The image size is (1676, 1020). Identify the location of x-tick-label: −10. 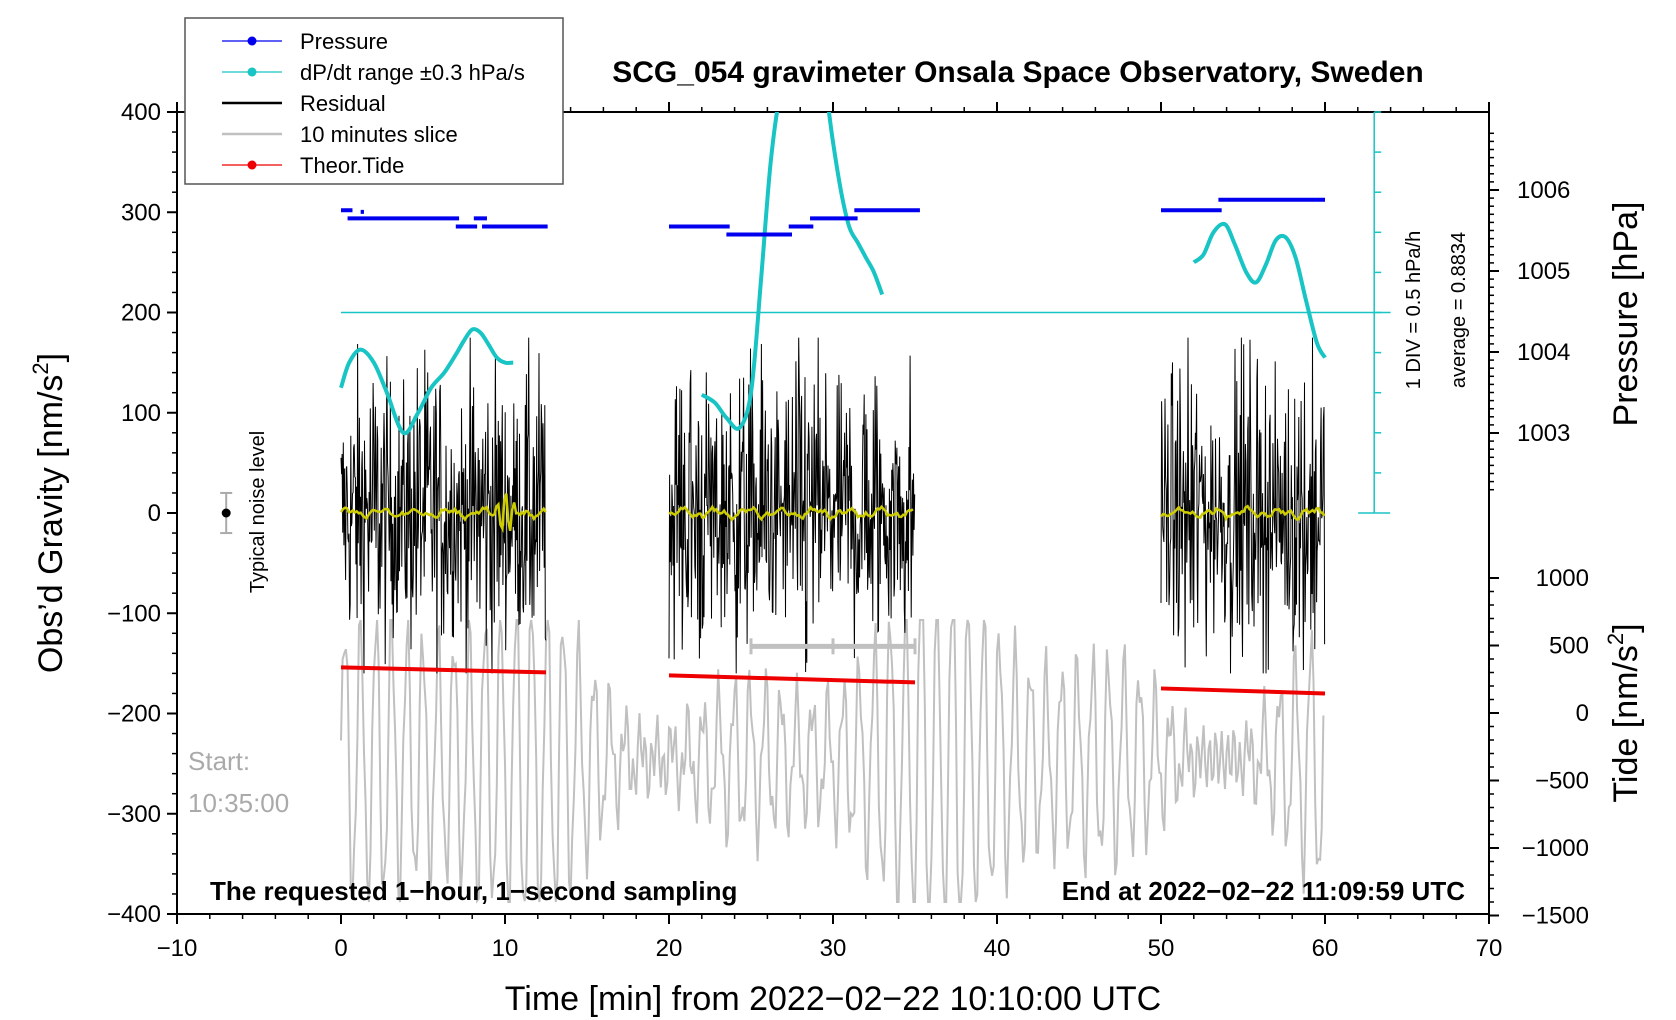
(177, 948).